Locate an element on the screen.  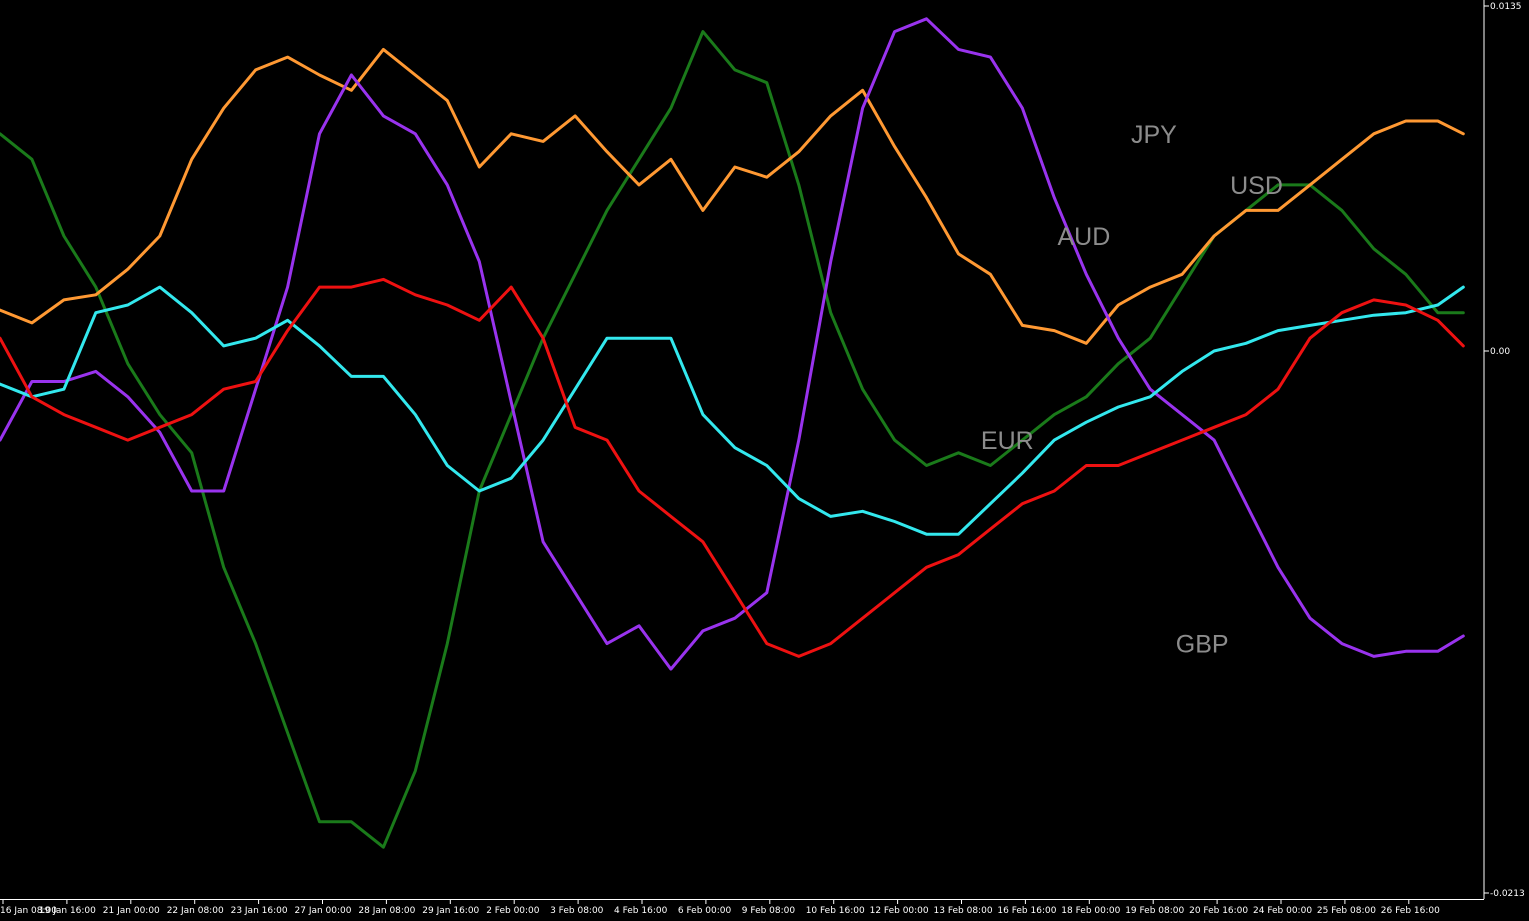
x-tick-label: 13 Feb 08:00 is located at coordinates (963, 911).